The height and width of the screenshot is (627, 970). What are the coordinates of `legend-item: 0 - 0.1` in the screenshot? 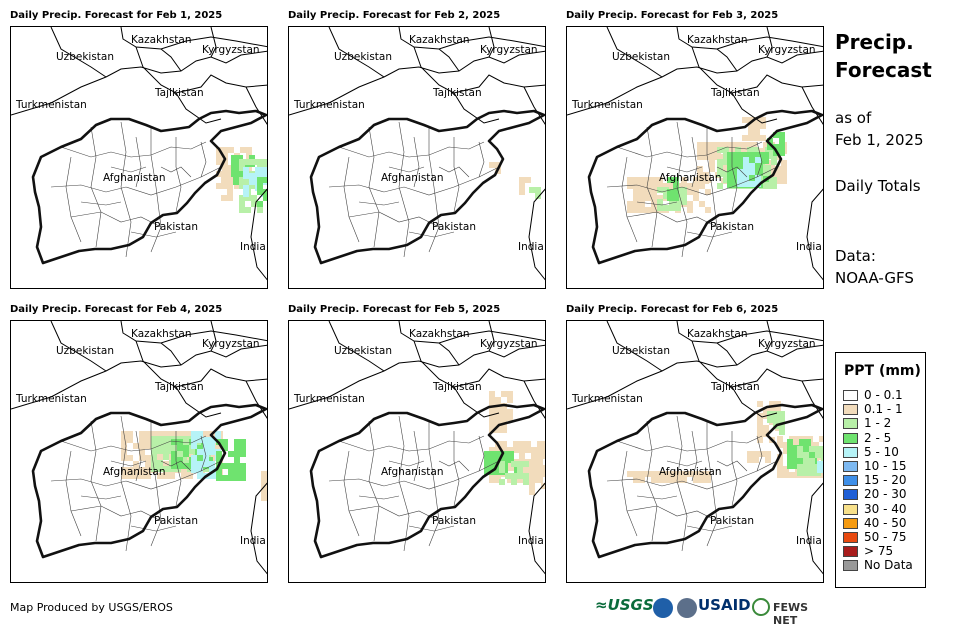 It's located at (873, 395).